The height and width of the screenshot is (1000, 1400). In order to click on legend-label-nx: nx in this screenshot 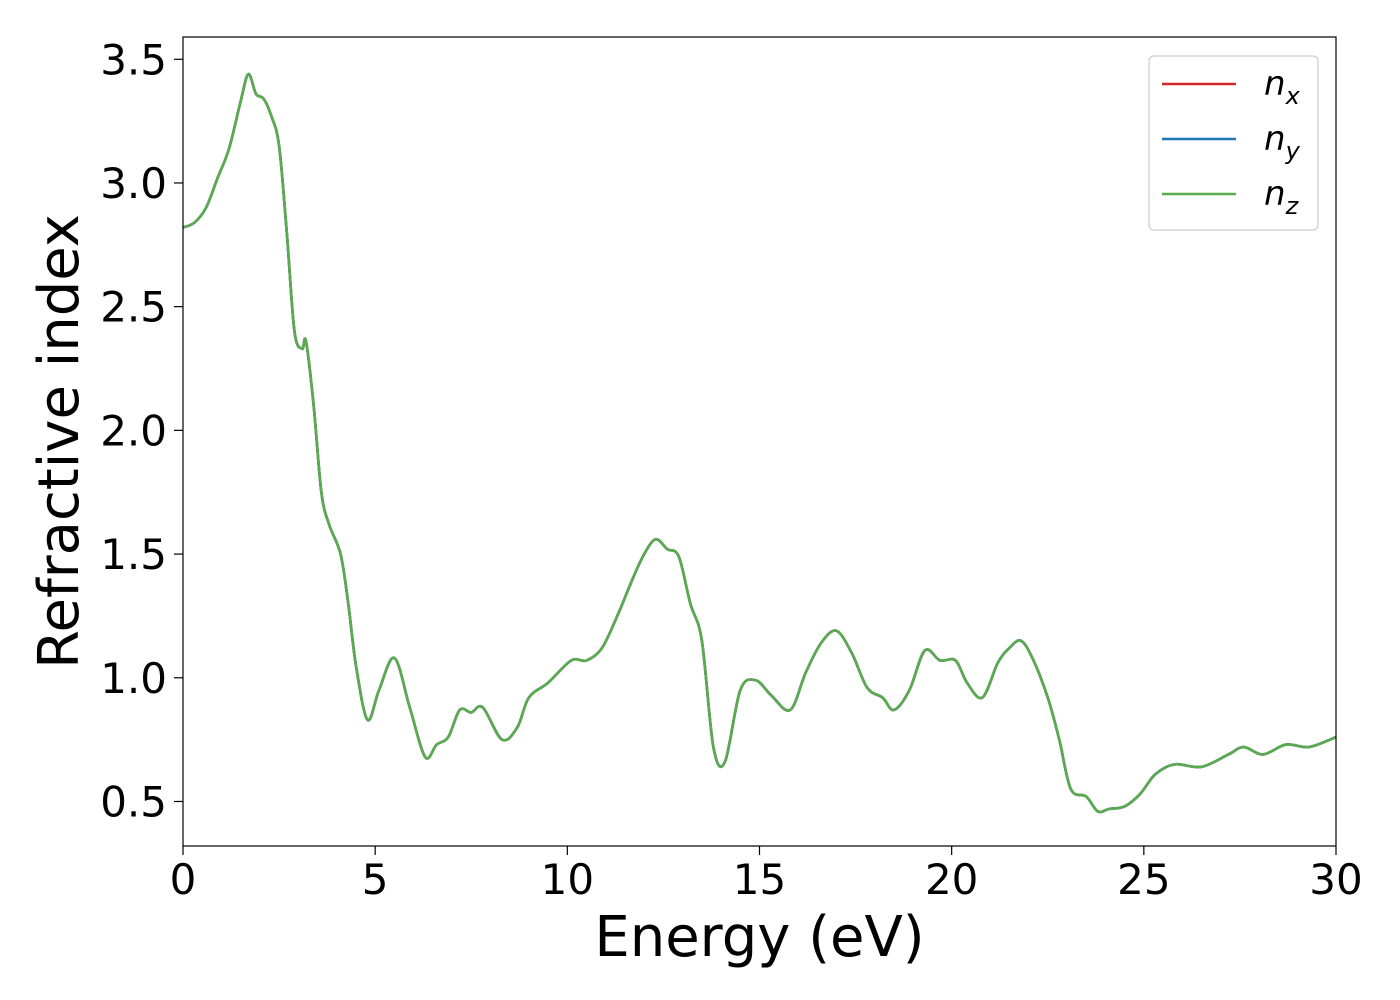, I will do `click(1282, 87)`.